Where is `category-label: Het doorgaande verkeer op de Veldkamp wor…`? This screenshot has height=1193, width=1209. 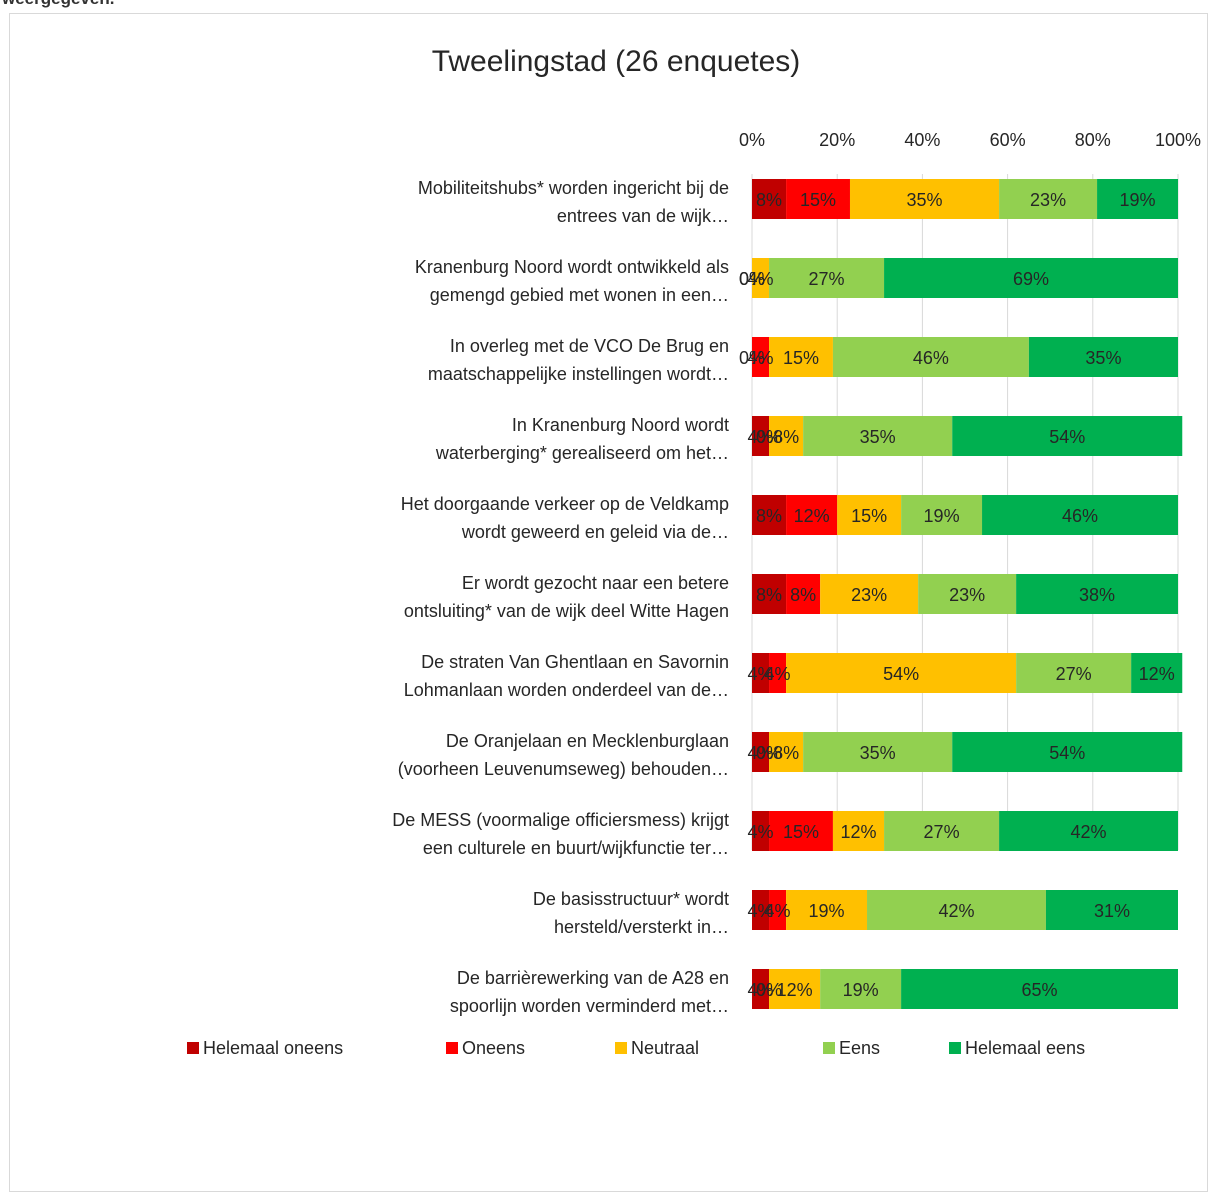 category-label: Het doorgaande verkeer op de Veldkamp wor… is located at coordinates (565, 518).